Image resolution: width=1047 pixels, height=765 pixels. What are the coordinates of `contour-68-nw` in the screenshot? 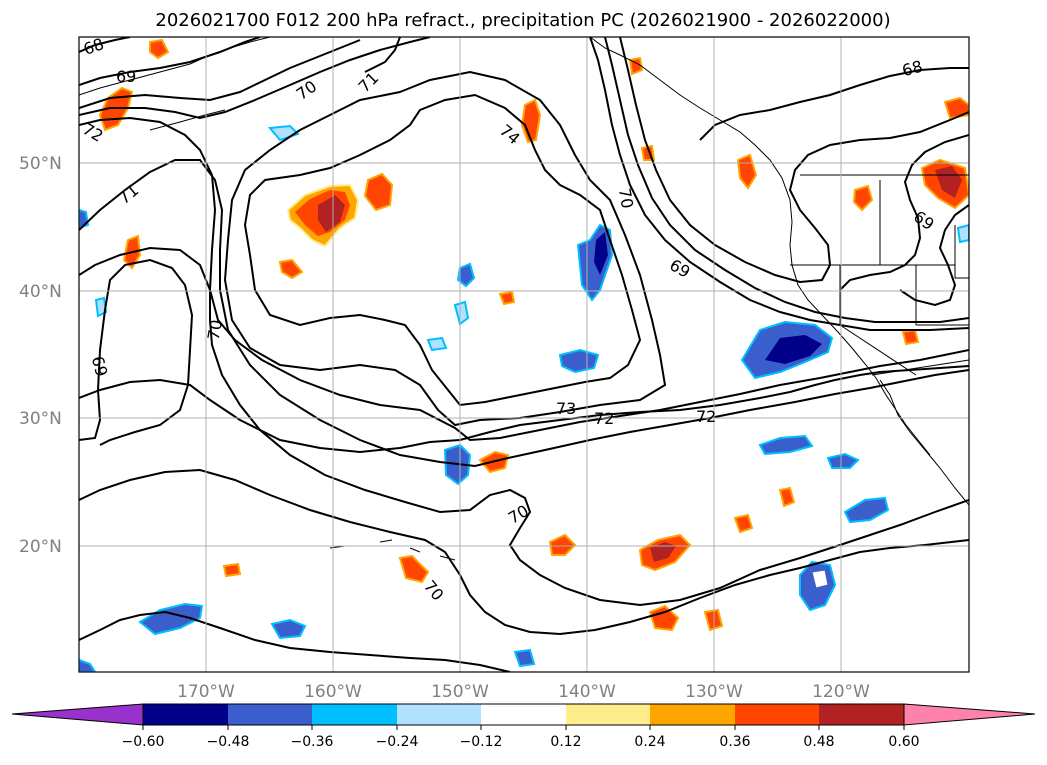 It's located at (105, 45).